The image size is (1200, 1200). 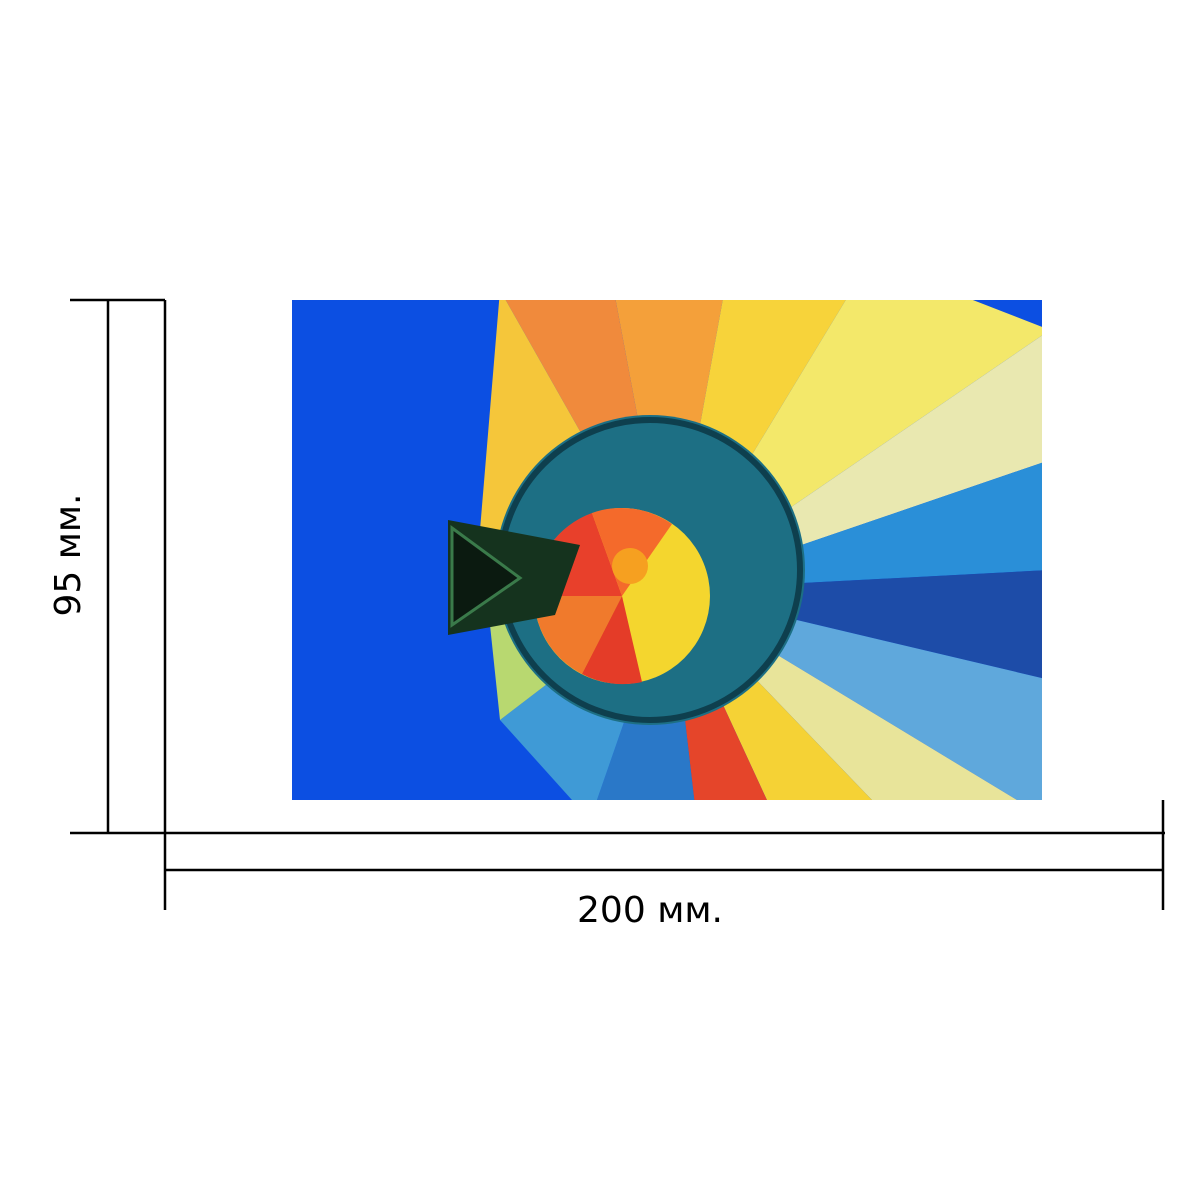 What do you see at coordinates (650, 910) in the screenshot?
I see `width-label: 200 мм.` at bounding box center [650, 910].